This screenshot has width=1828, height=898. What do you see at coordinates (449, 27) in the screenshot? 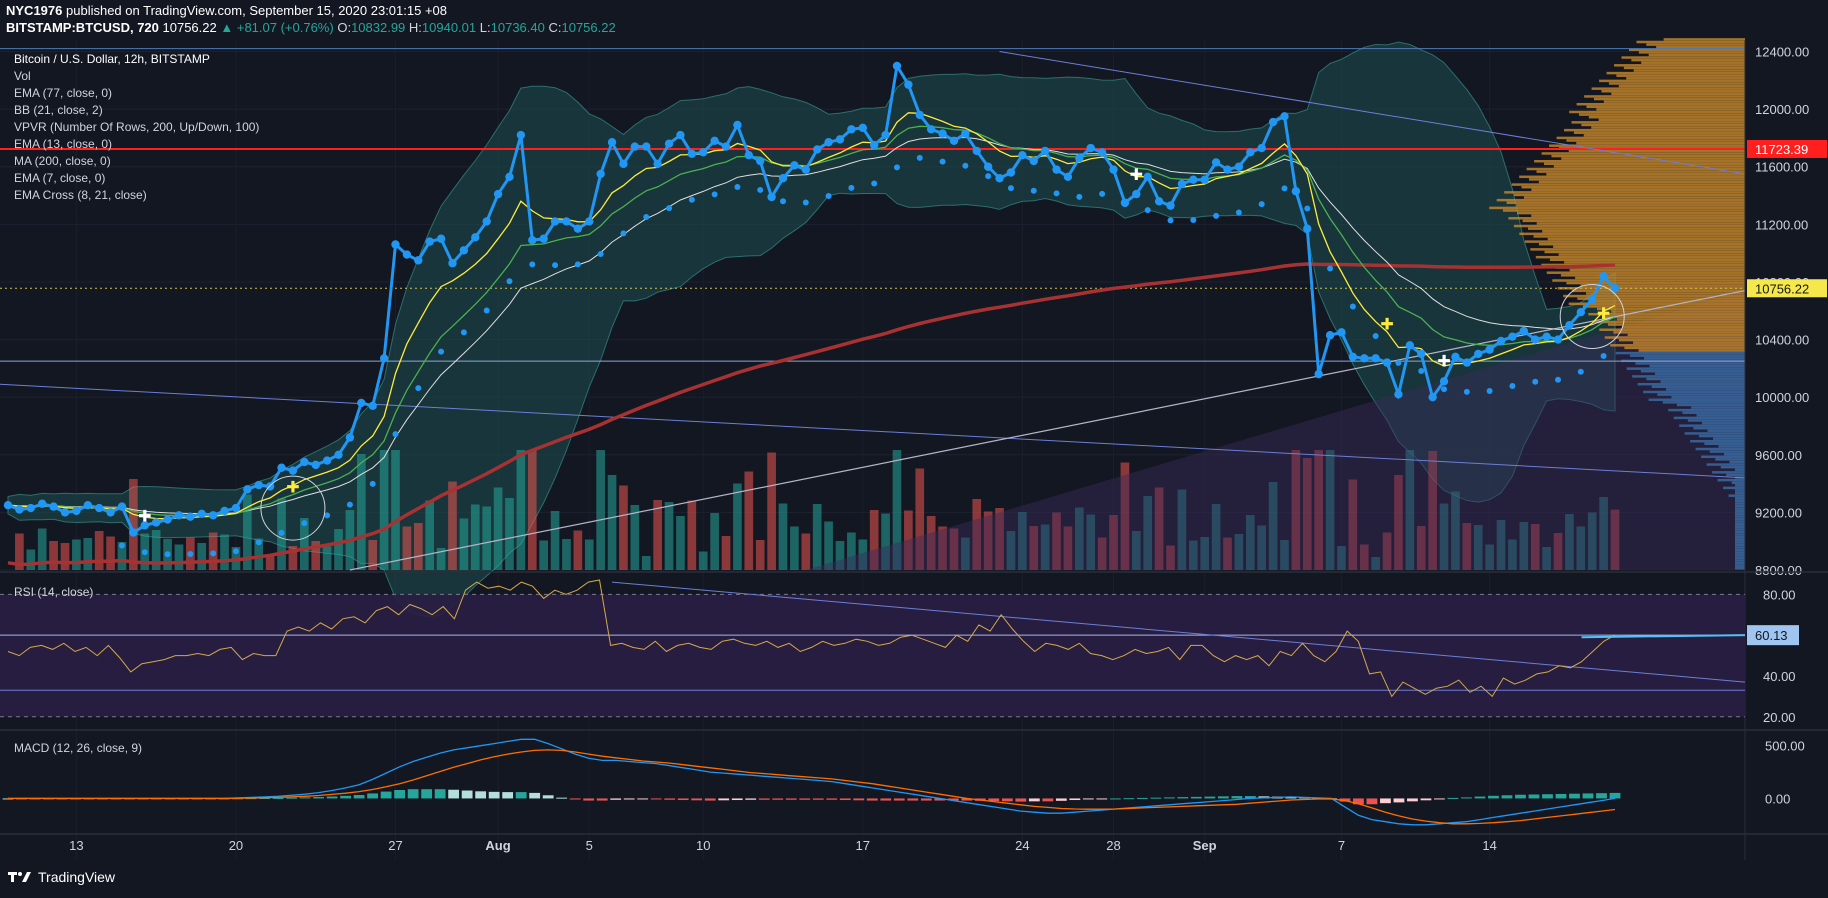
I see `high-value: 10940.01` at bounding box center [449, 27].